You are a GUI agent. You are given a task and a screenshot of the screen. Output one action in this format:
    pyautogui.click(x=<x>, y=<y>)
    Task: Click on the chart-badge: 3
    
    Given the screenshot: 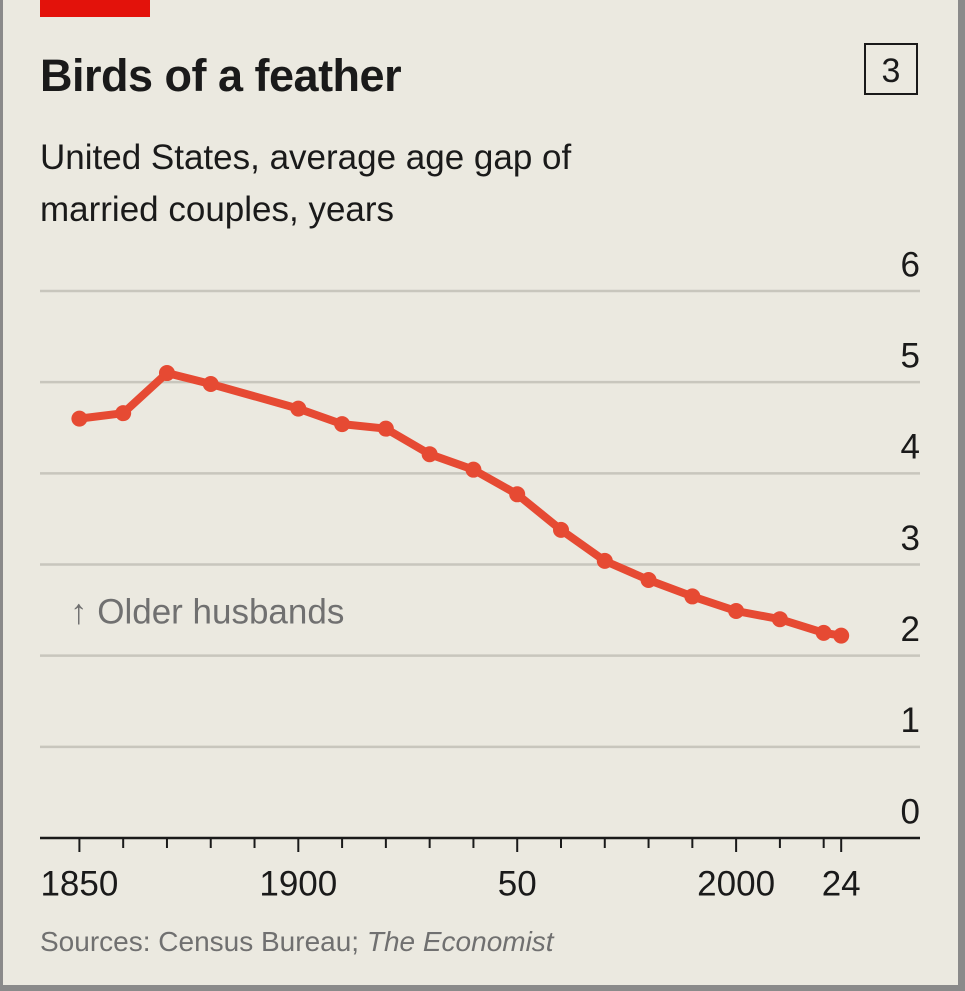 What is the action you would take?
    pyautogui.click(x=891, y=69)
    